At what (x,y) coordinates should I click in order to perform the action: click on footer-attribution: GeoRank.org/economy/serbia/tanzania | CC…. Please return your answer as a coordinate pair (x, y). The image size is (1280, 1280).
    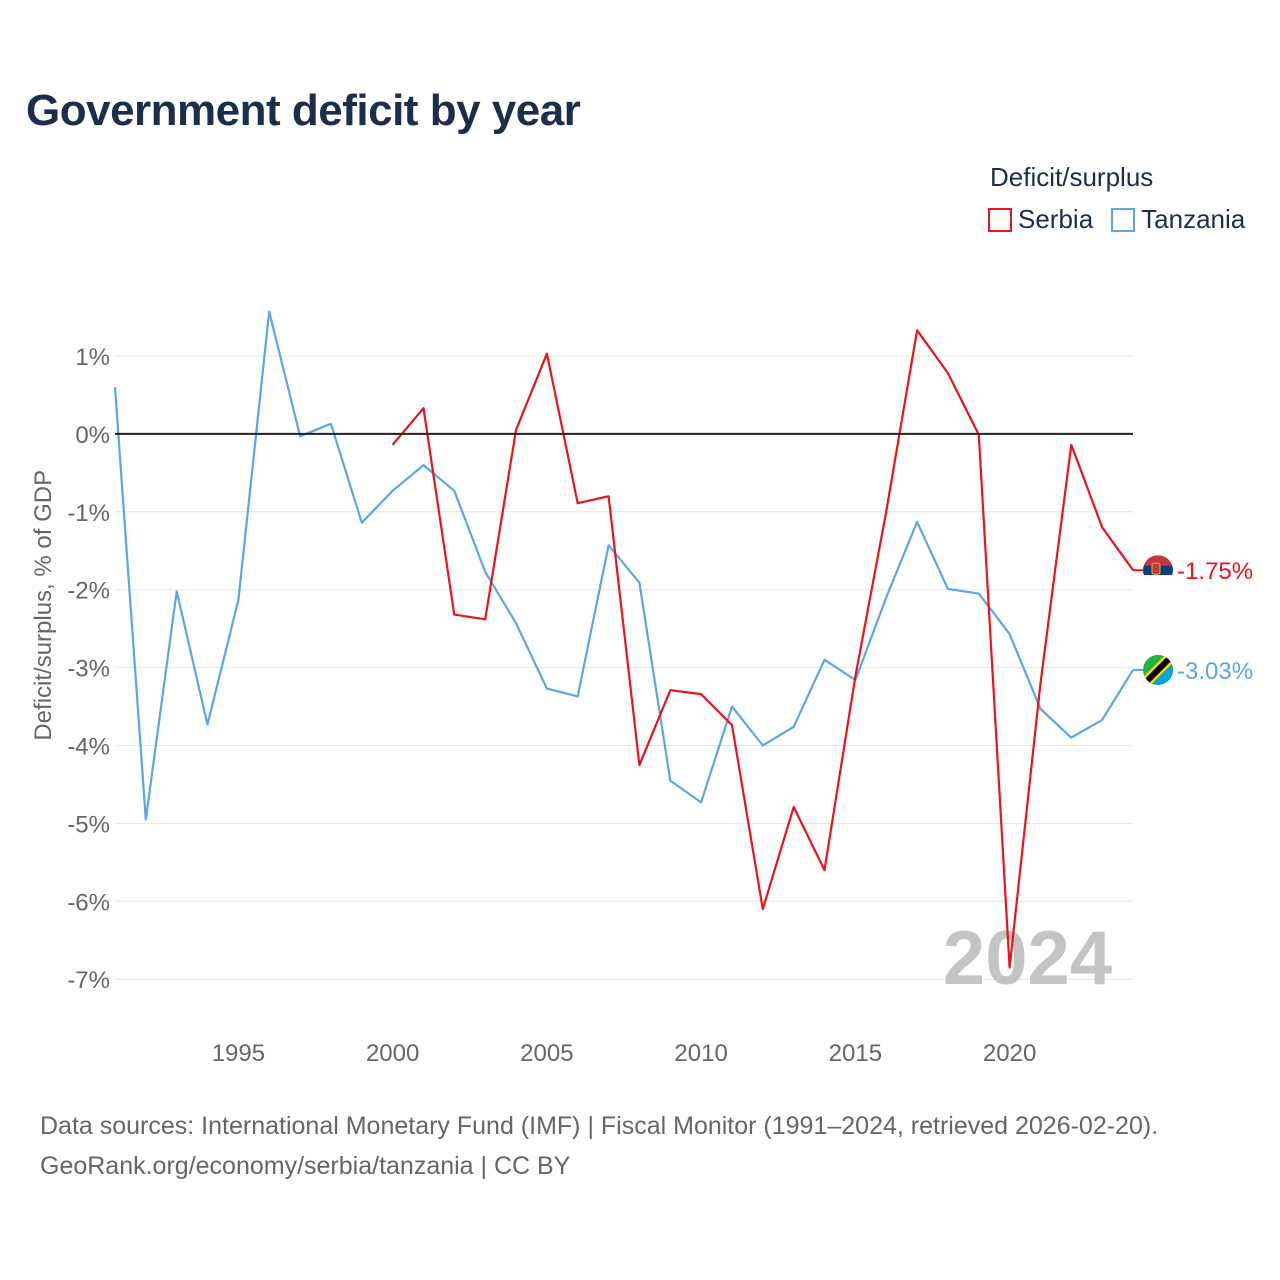
    Looking at the image, I should click on (305, 1166).